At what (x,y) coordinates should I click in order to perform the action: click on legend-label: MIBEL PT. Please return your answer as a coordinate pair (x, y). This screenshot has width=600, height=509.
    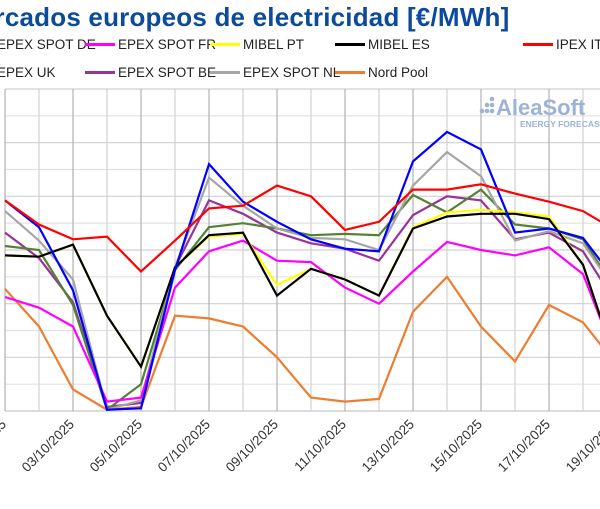
    Looking at the image, I should click on (274, 44).